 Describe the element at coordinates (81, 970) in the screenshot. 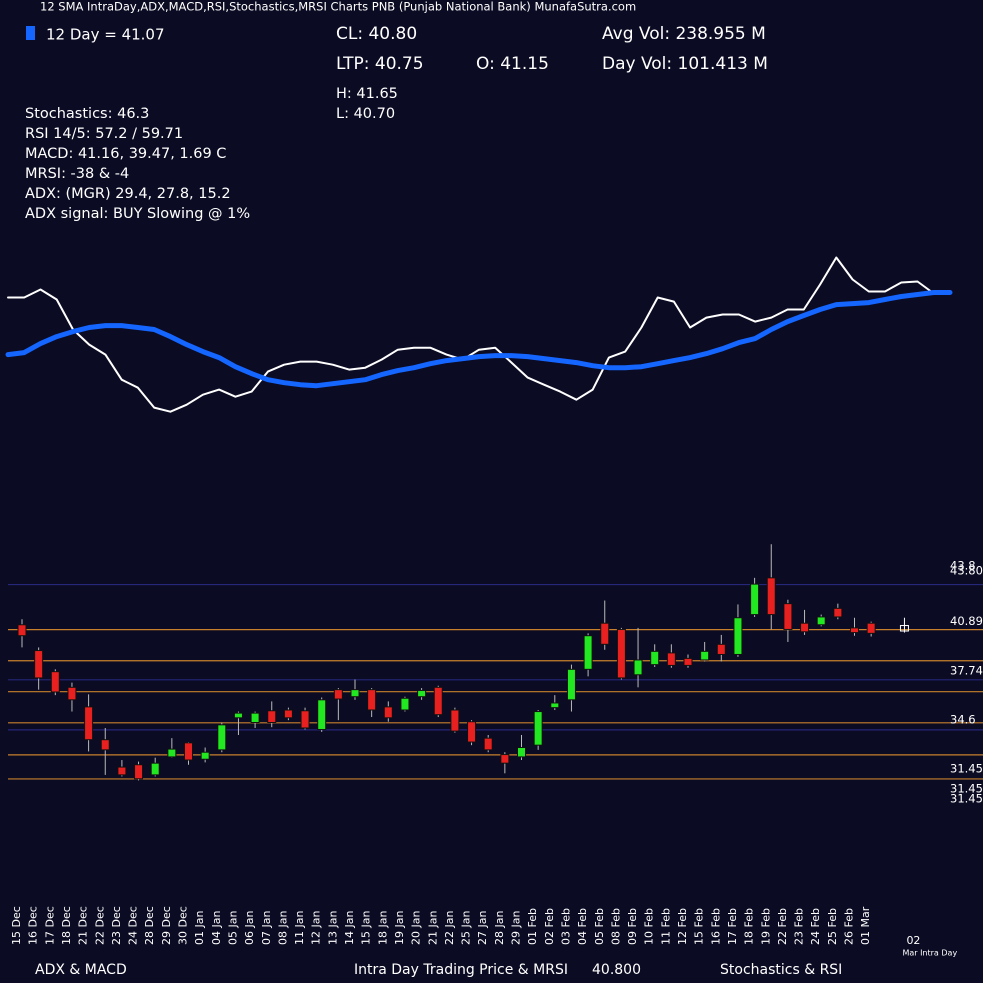

I see `footer-link: ADX & MACD` at that location.